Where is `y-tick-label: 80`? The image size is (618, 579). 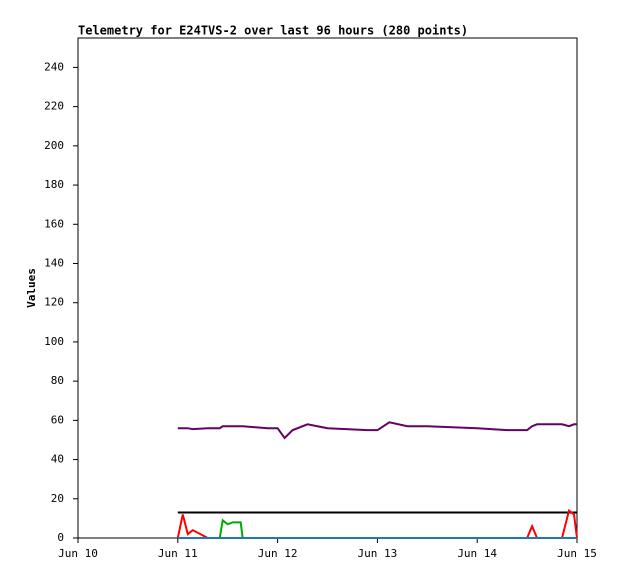 y-tick-label: 80 is located at coordinates (57, 380).